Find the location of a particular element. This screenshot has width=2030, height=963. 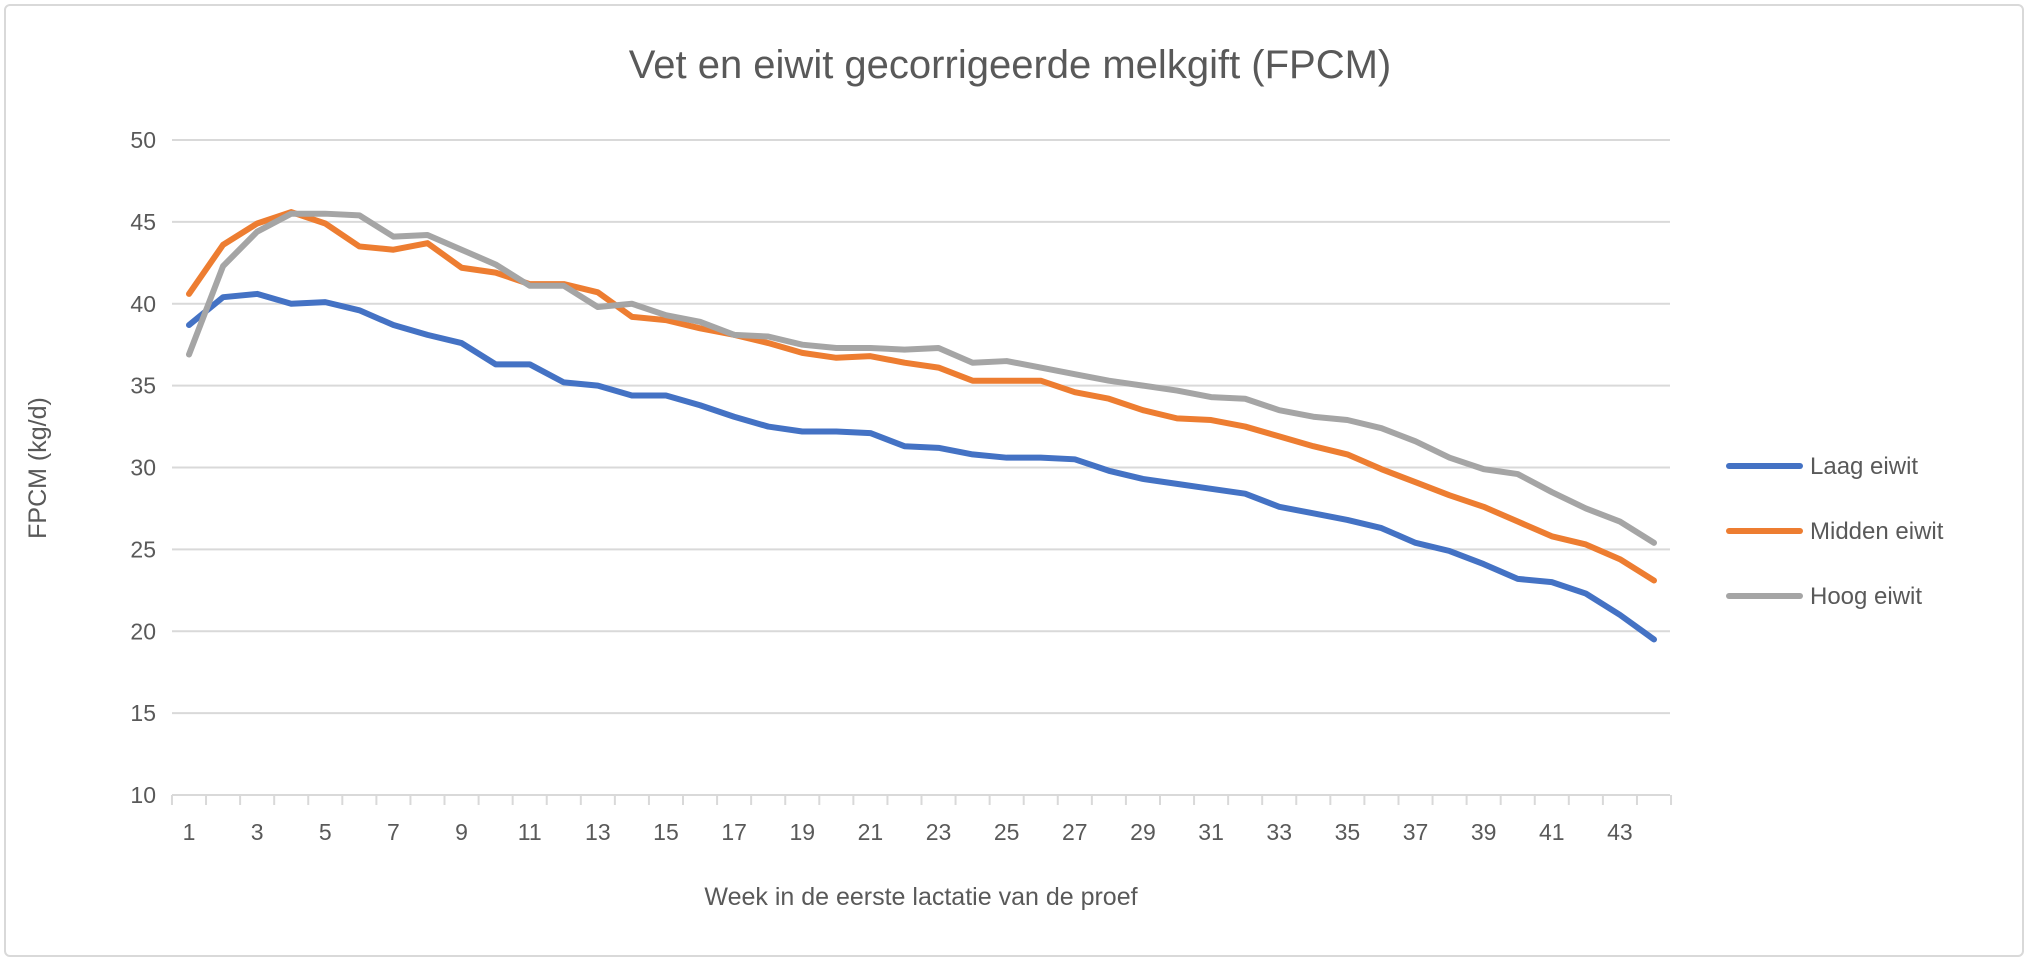

x-tick-label: 31 is located at coordinates (1211, 832).